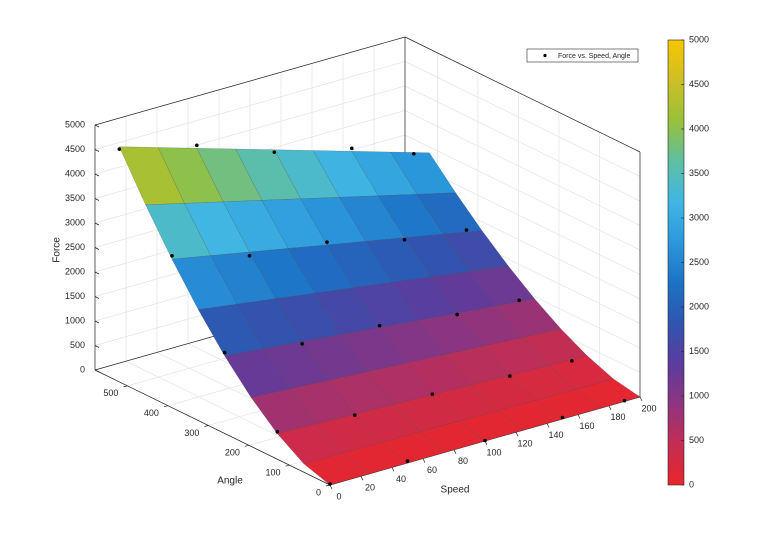 Image resolution: width=768 pixels, height=550 pixels. Describe the element at coordinates (594, 56) in the screenshot. I see `legend-label: Force vs. Speed, Angle` at that location.